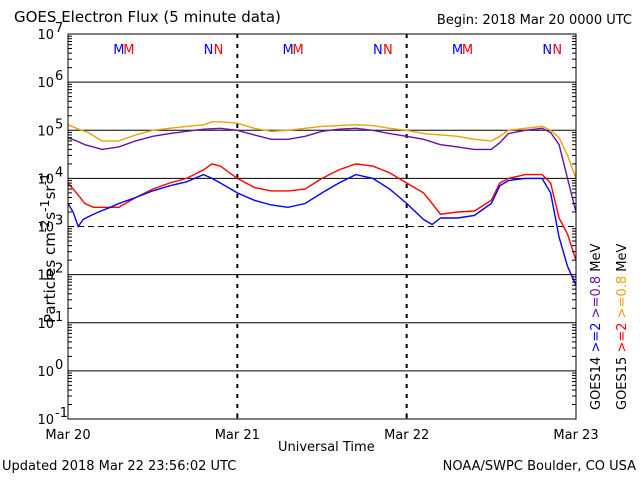 This screenshot has height=480, width=640. I want to click on y-tick-exponent: 7, so click(59, 28).